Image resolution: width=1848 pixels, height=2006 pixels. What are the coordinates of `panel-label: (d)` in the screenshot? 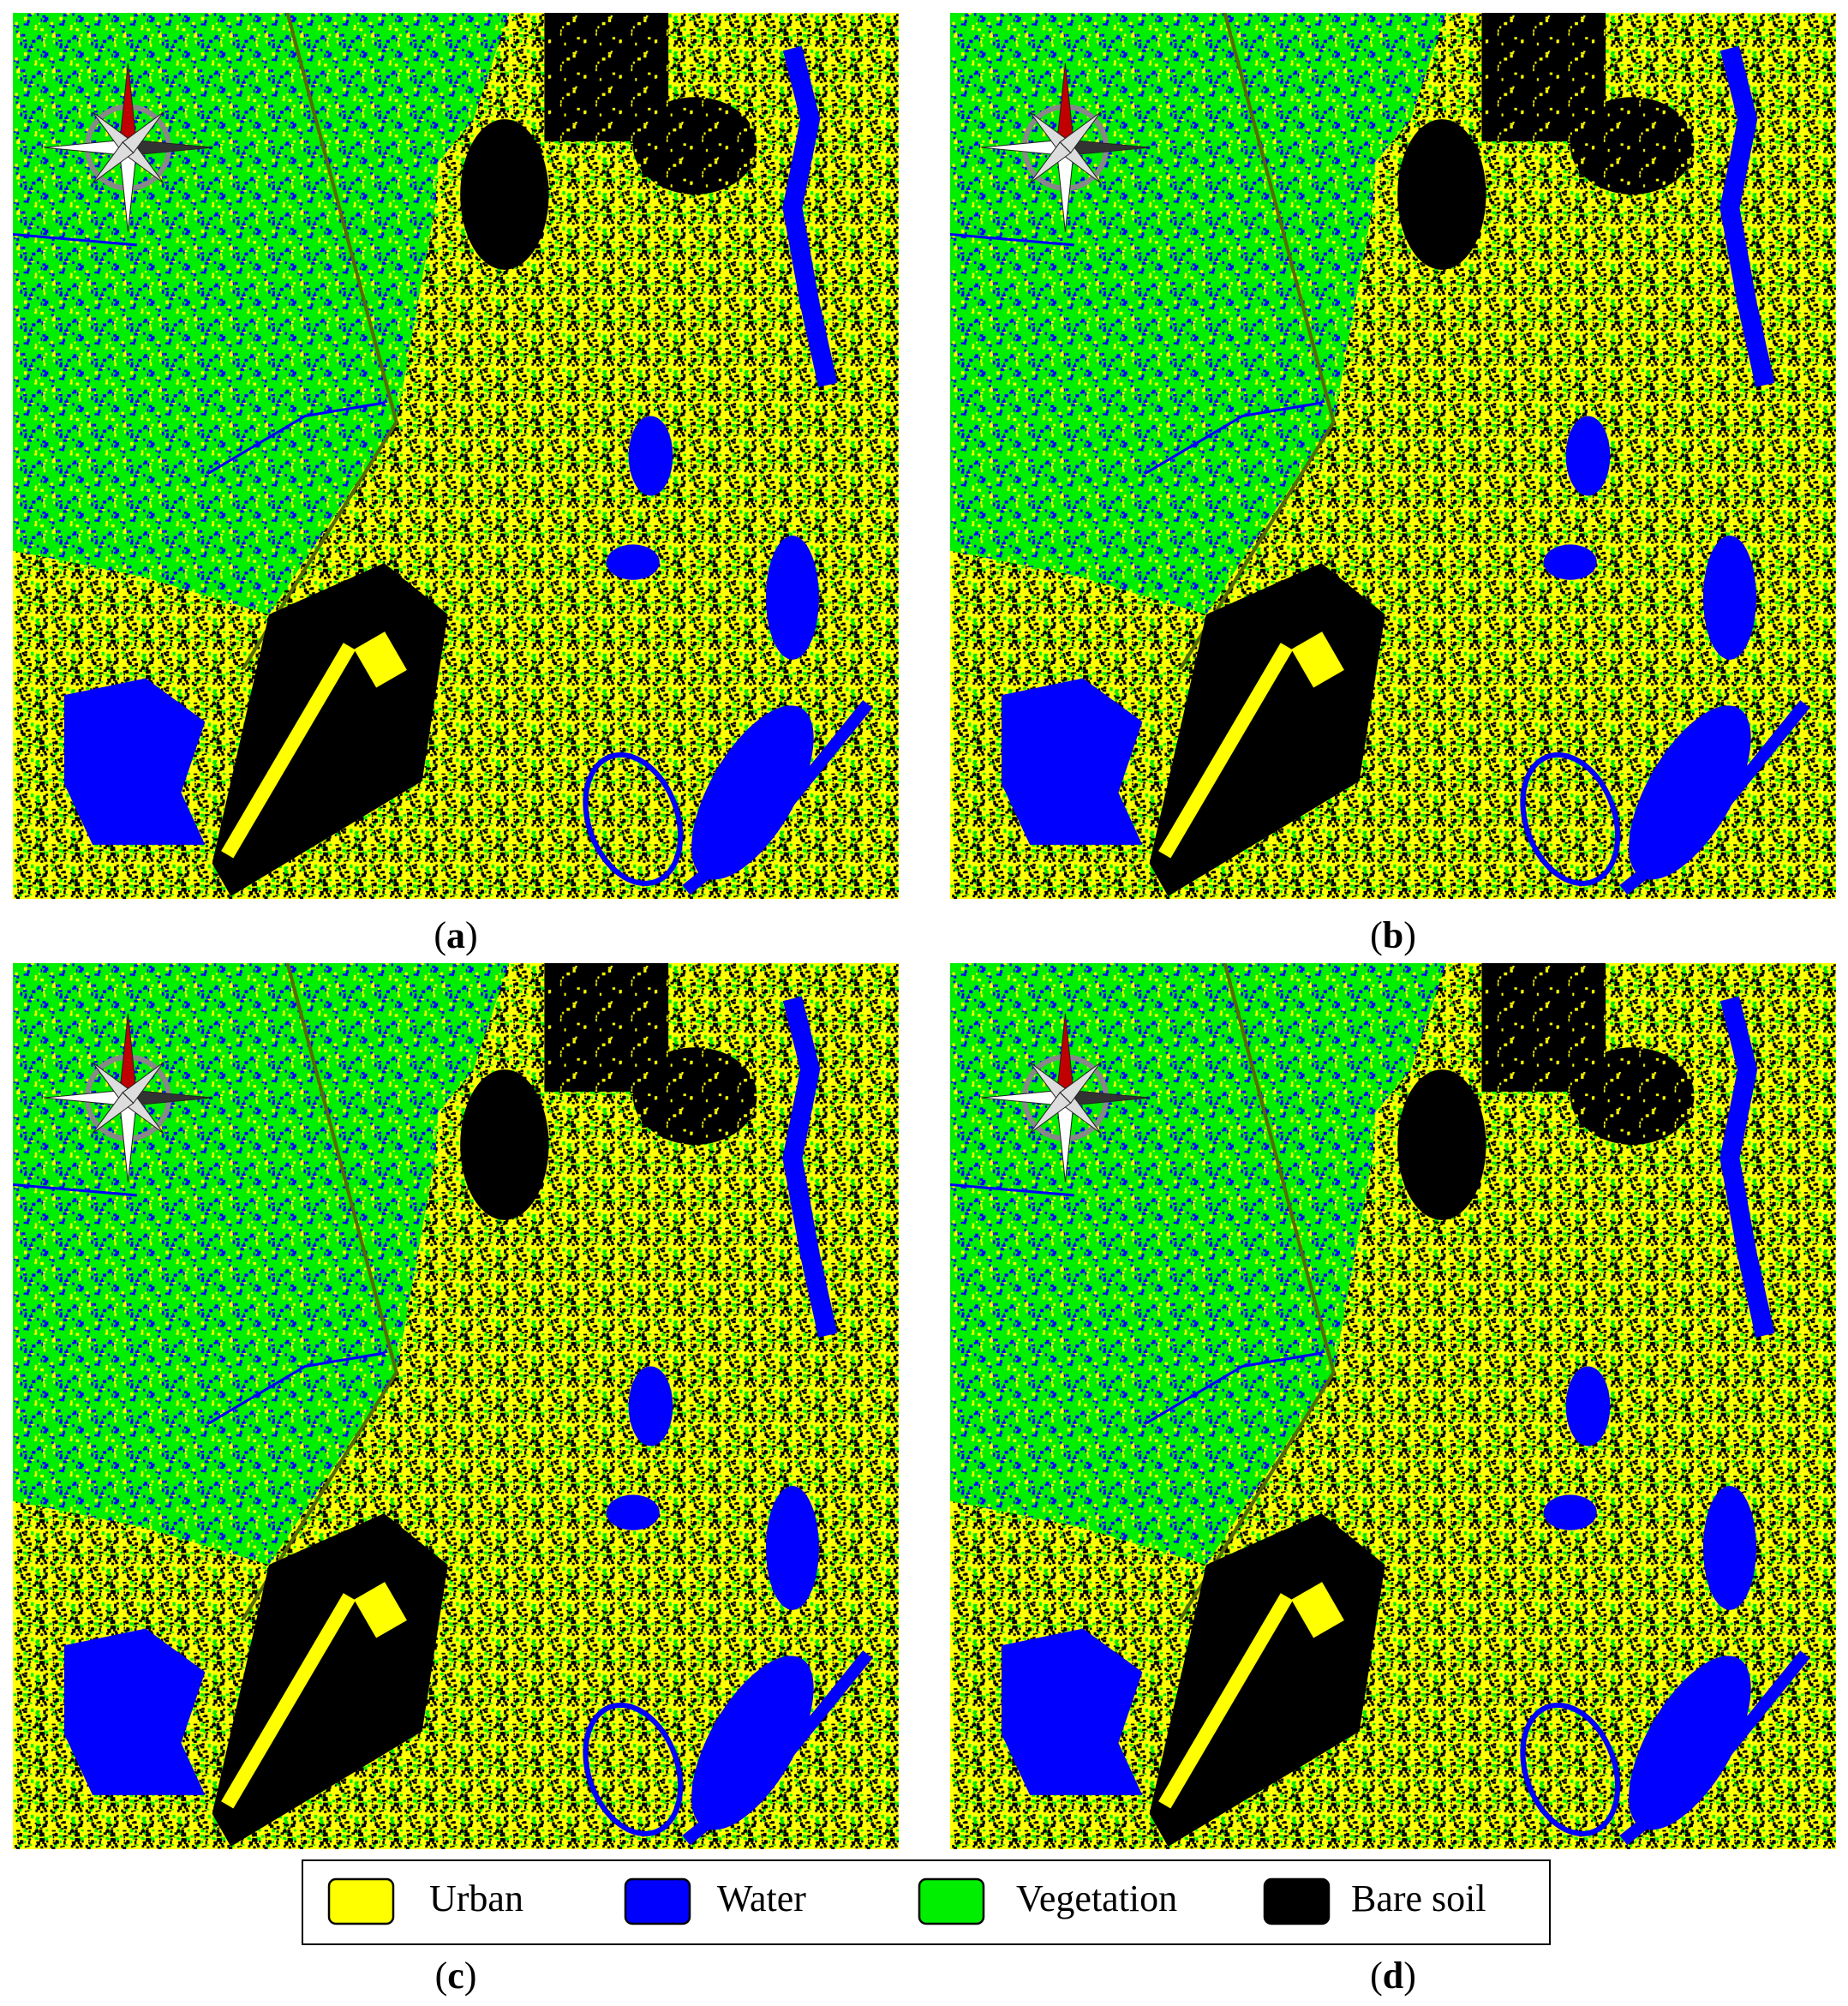 It's located at (1393, 1976).